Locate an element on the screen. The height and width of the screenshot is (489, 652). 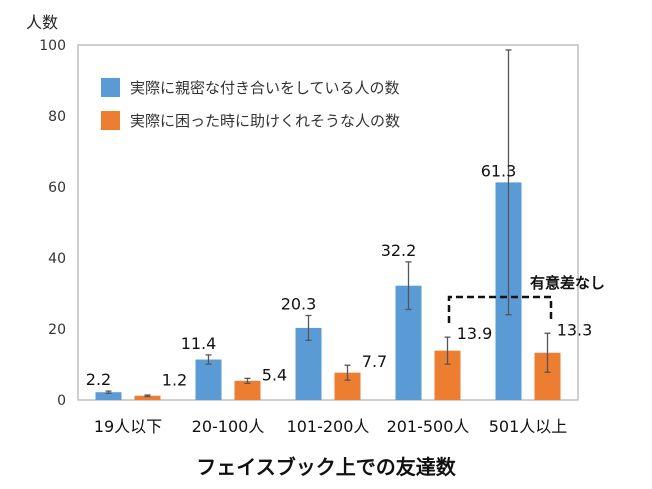
data-label: 2.2 is located at coordinates (98, 379).